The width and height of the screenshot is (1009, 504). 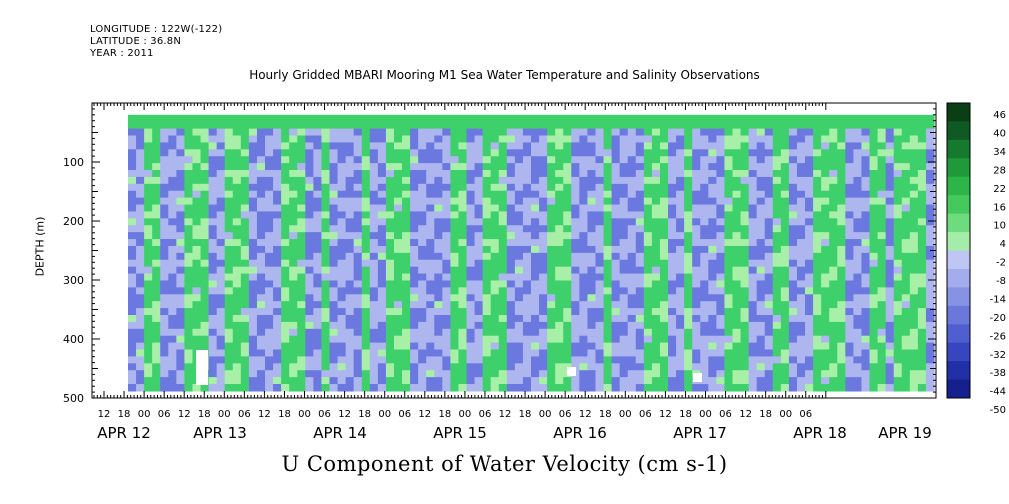 What do you see at coordinates (998, 410) in the screenshot?
I see `colorbar-label: -50` at bounding box center [998, 410].